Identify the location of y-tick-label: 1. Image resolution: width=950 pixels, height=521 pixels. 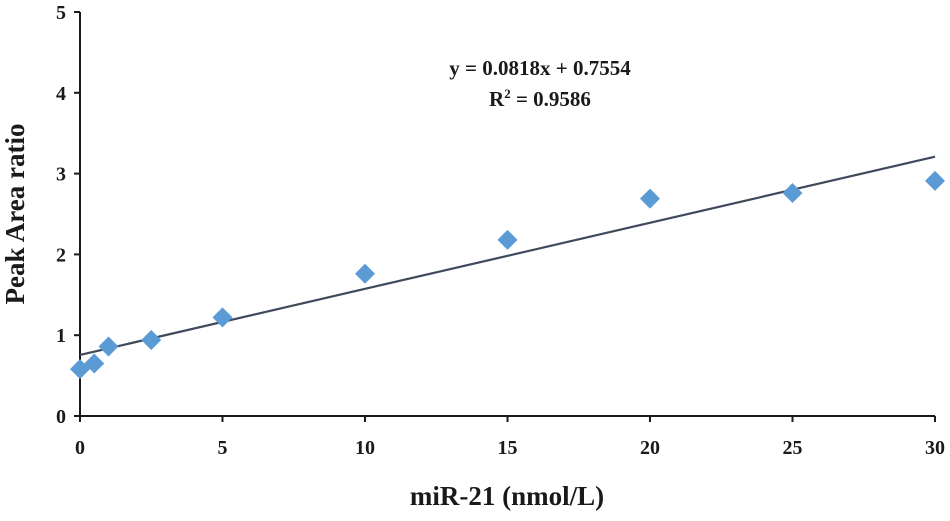
(61, 336).